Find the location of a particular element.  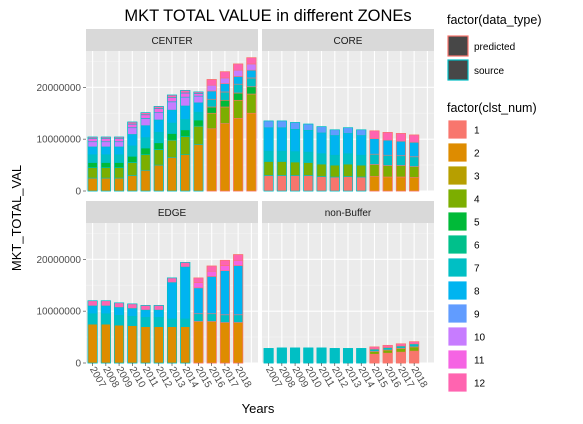

legend-label-cluster-5: 5 is located at coordinates (477, 223).